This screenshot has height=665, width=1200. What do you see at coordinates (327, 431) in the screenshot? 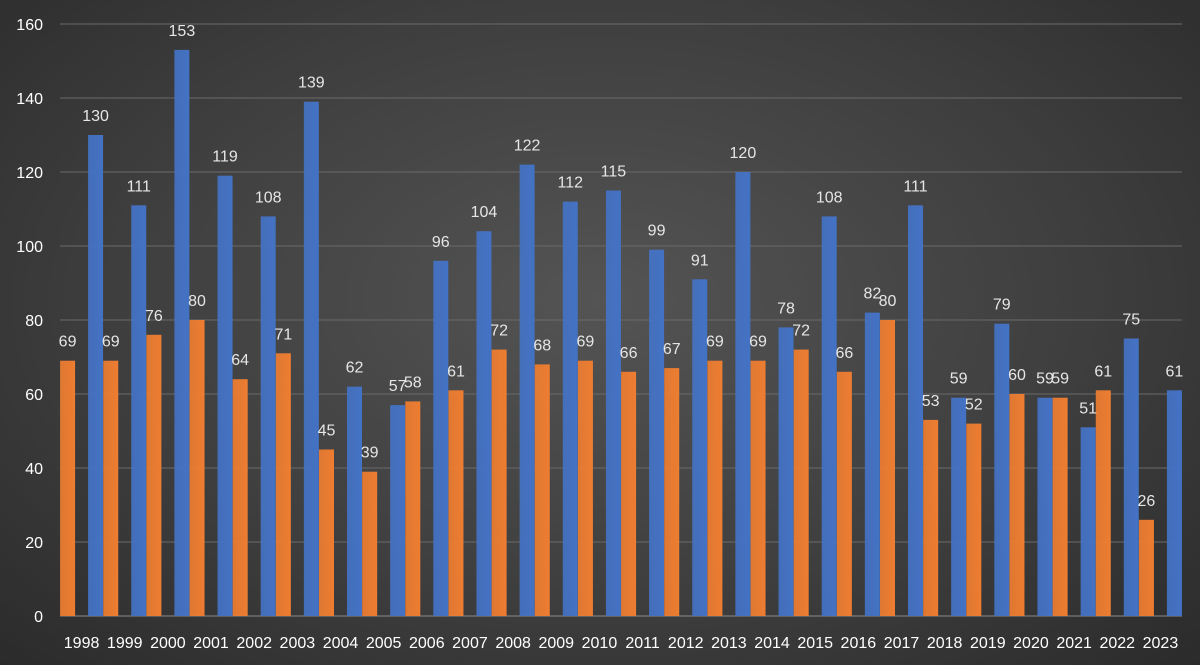
I see `data-label: 45` at bounding box center [327, 431].